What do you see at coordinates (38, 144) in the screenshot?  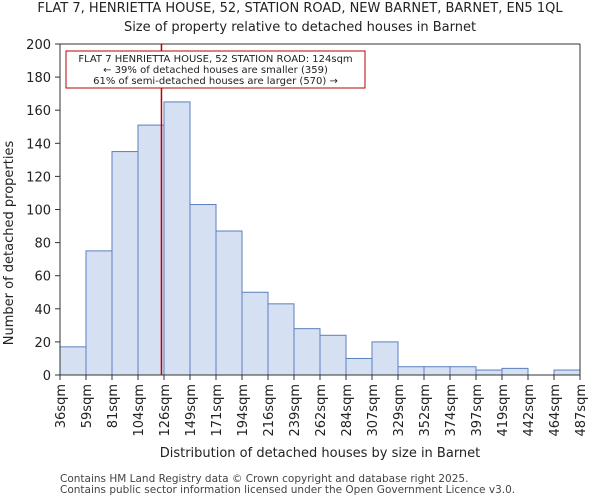 I see `y-tick-label: 140` at bounding box center [38, 144].